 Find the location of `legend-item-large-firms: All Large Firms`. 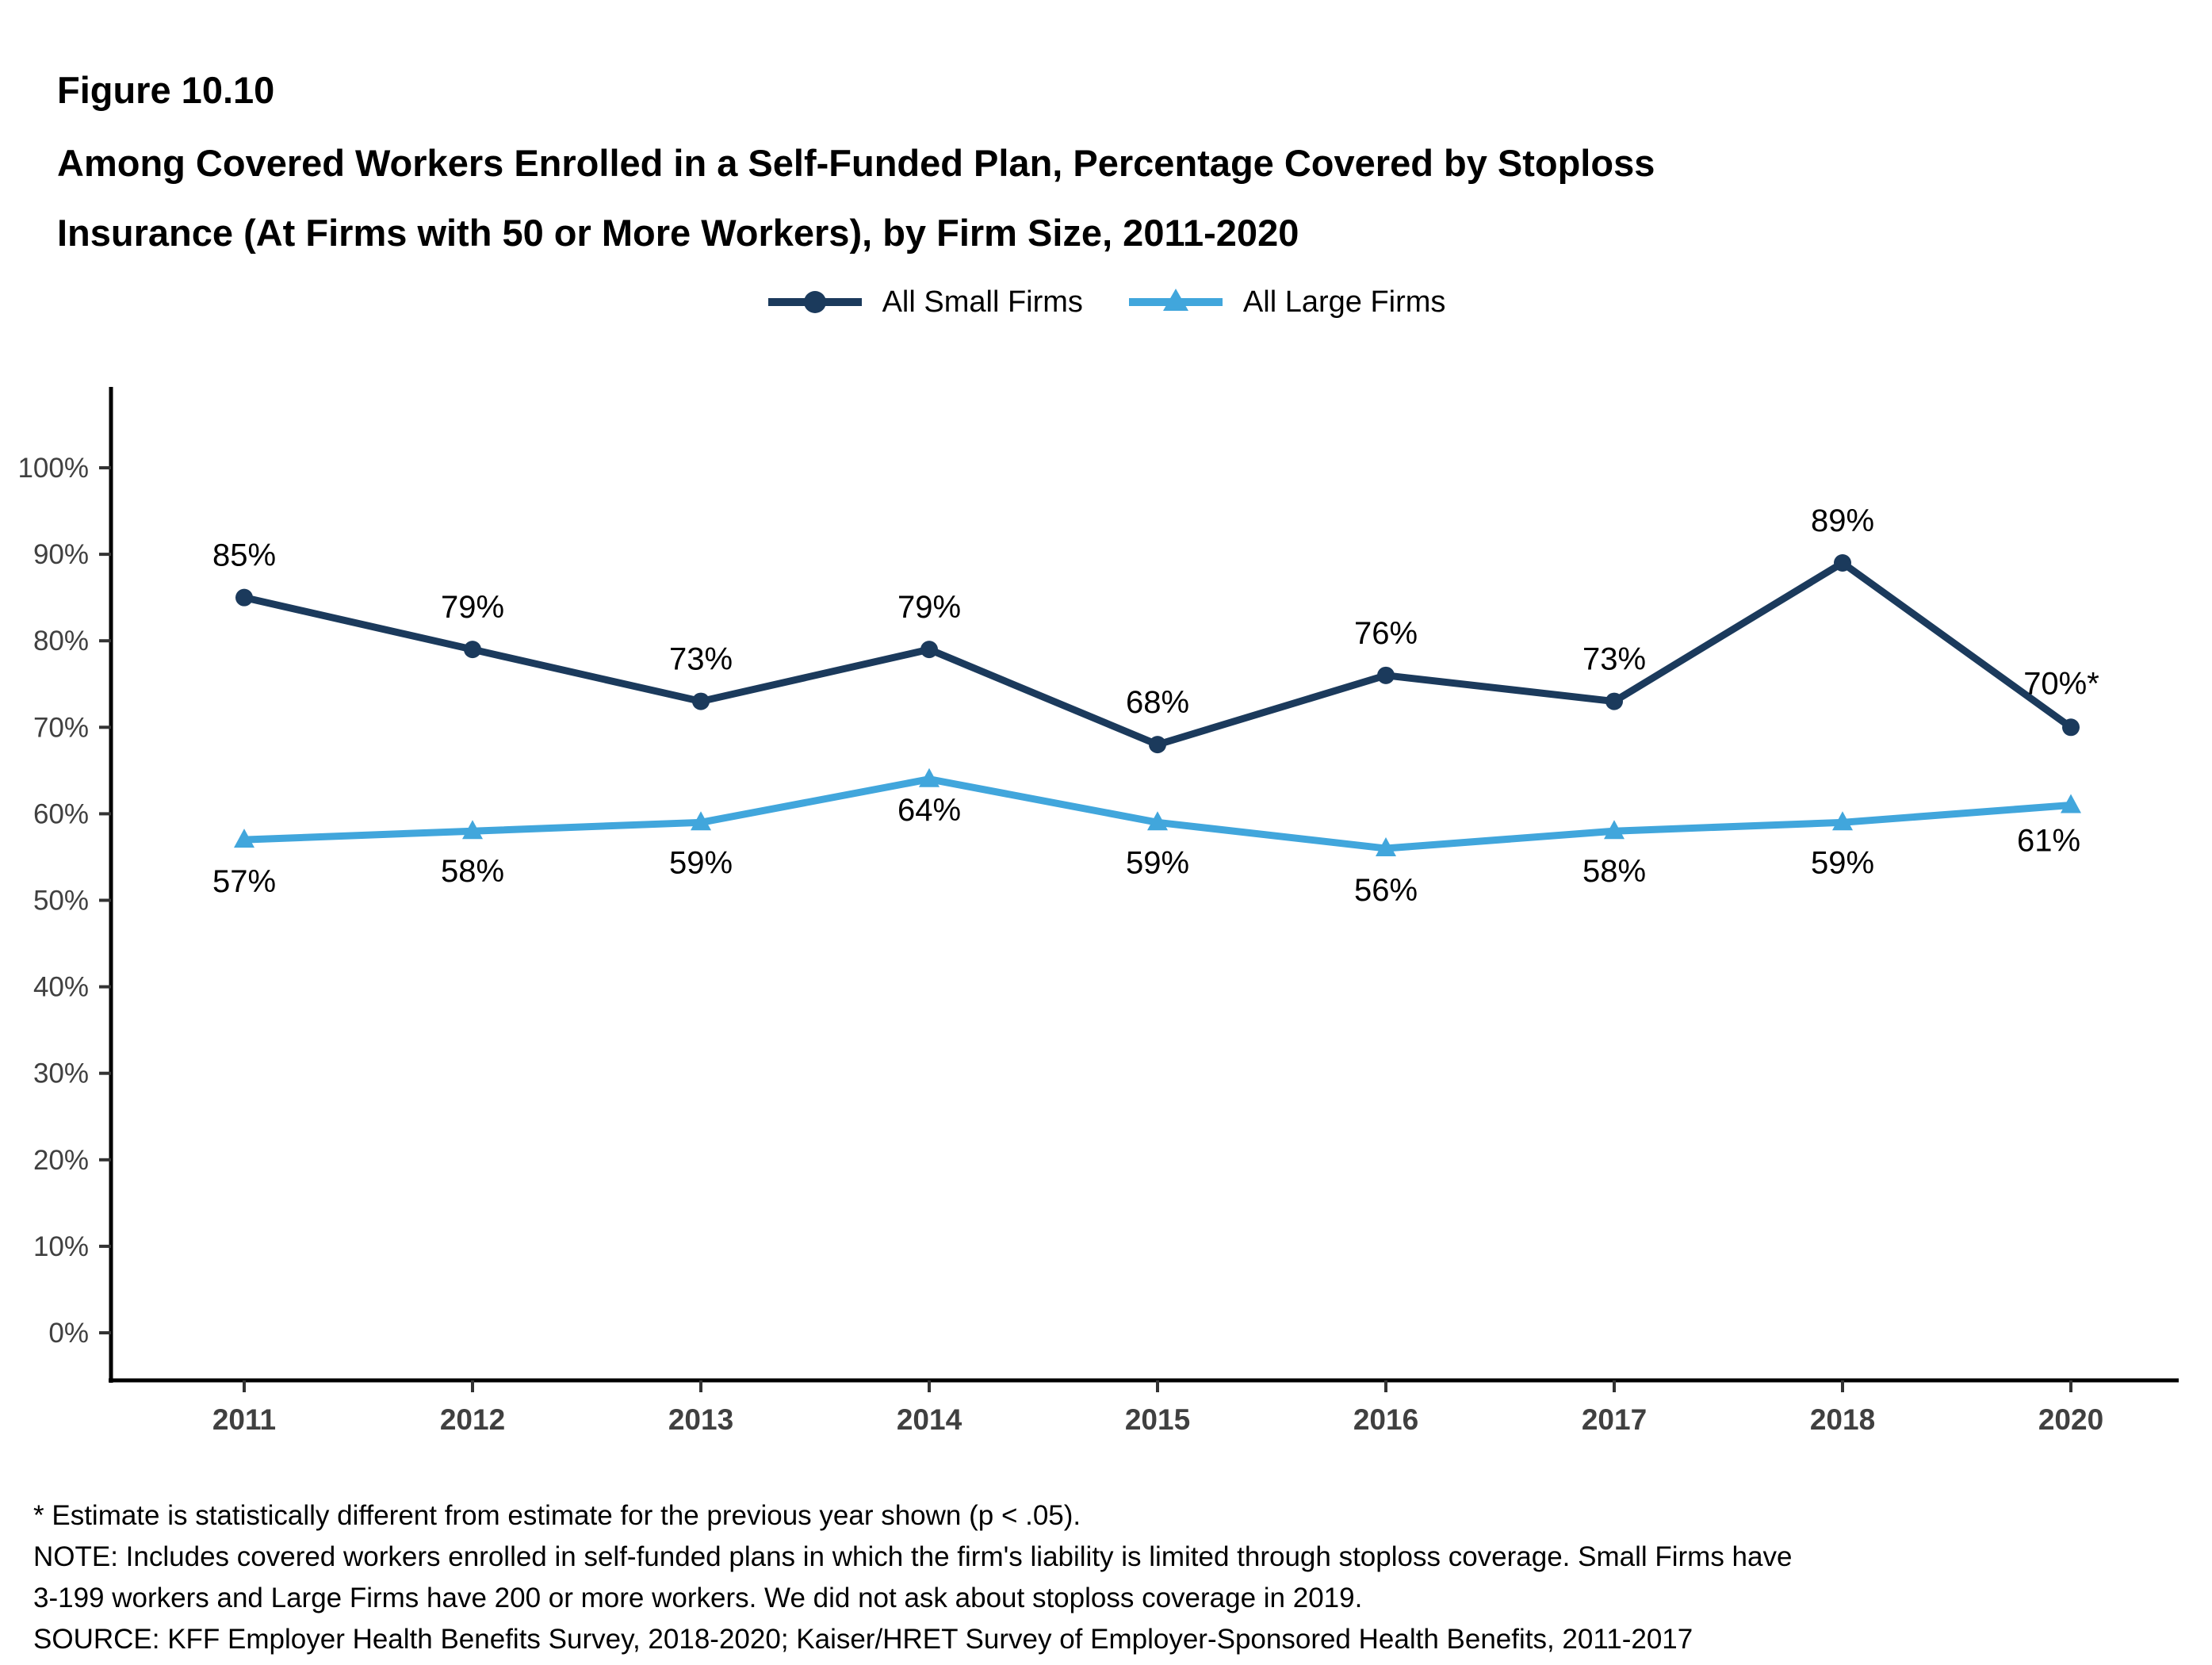

legend-item-large-firms: All Large Firms is located at coordinates (1286, 302).